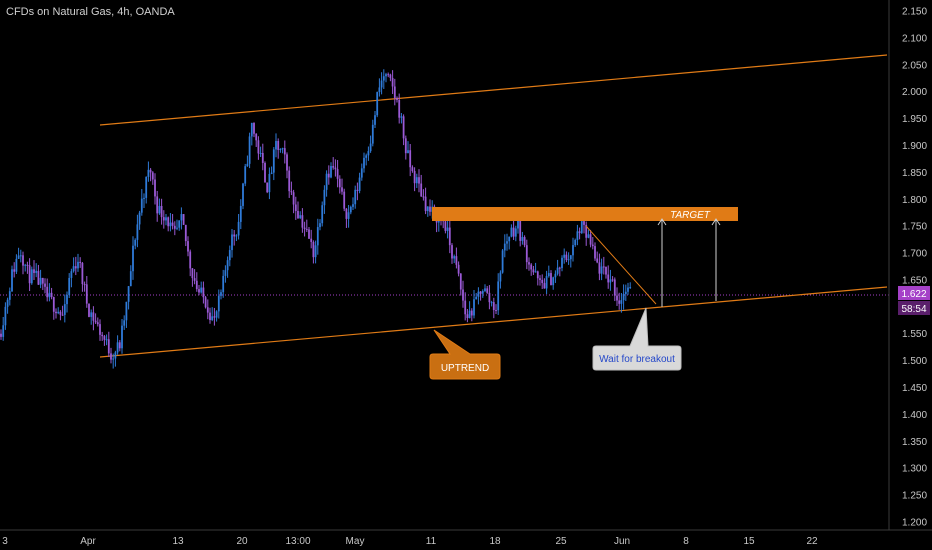 The image size is (932, 550). Describe the element at coordinates (410, 541) in the screenshot. I see `time-axis: 3 Apr 13 20 13:00 May 11 18 25 Jun 8 15 22` at that location.